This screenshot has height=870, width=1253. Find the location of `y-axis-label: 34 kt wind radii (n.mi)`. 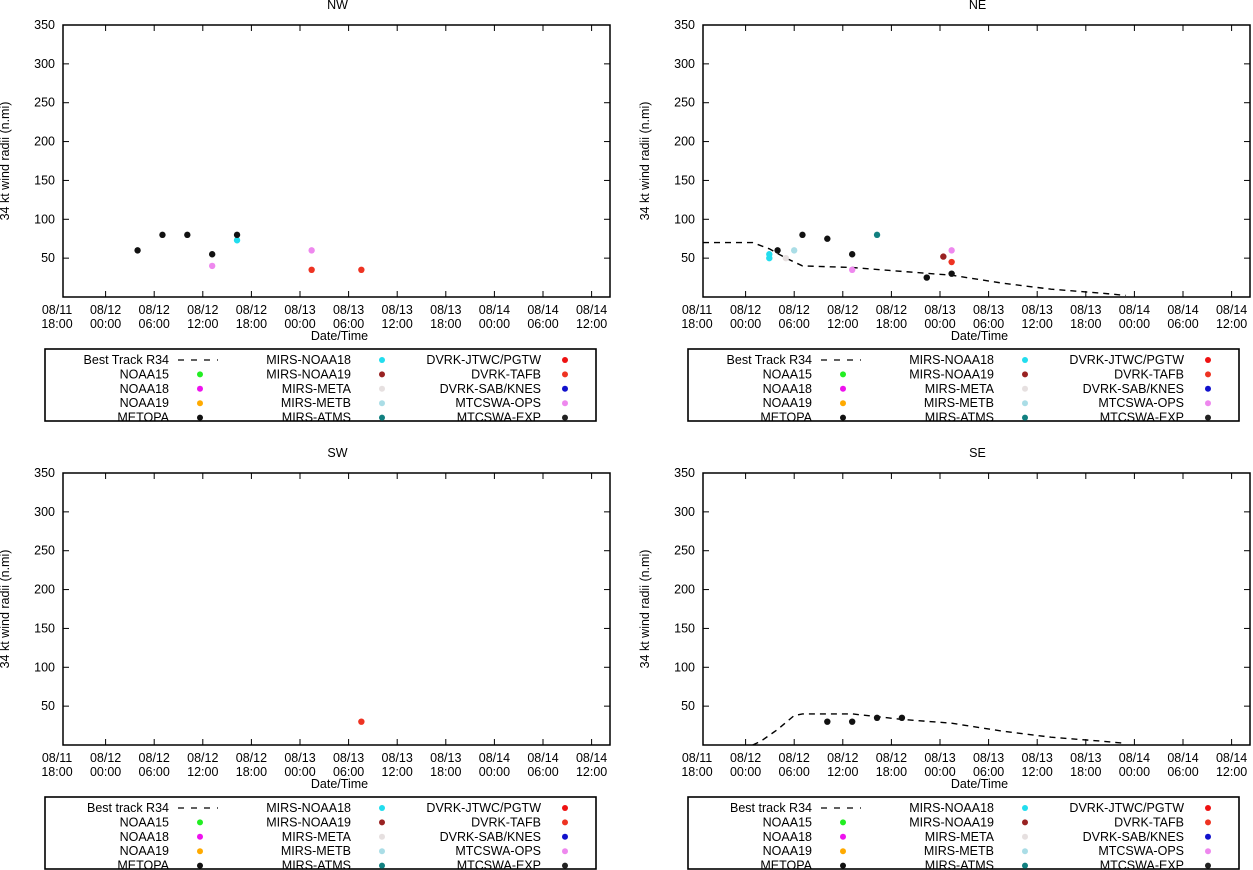

y-axis-label: 34 kt wind radii (n.mi) is located at coordinates (6, 161).